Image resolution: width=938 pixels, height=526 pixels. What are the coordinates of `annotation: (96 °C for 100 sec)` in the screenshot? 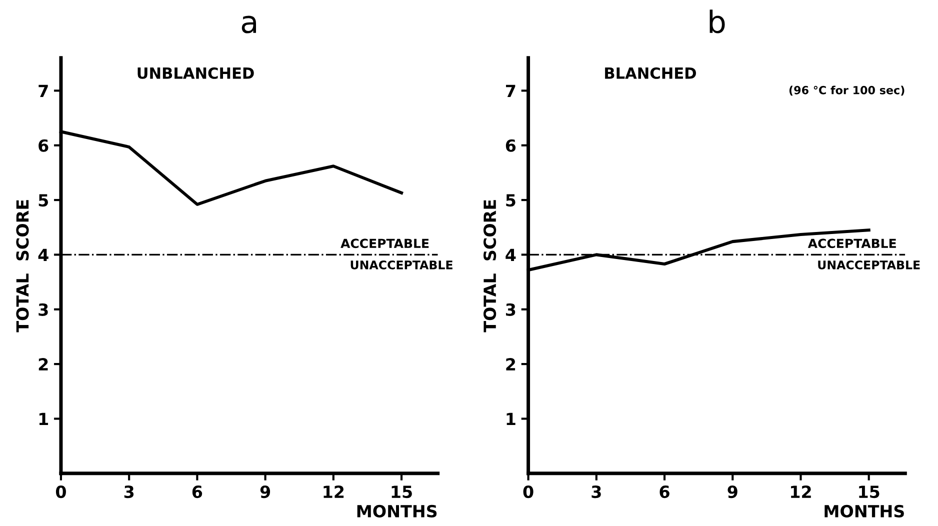 It's located at (846, 91).